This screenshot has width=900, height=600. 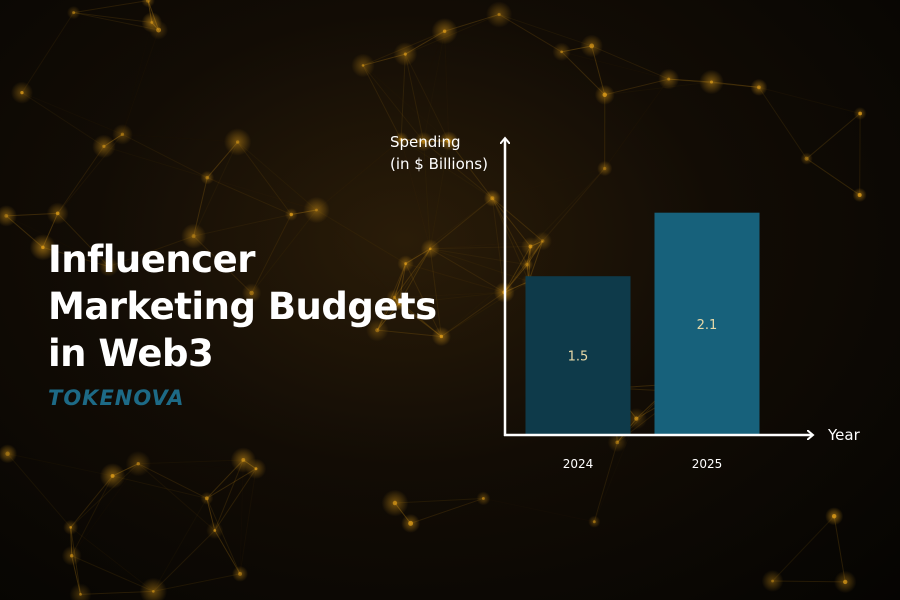 I want to click on x-tick-label-2024: 2024, so click(x=578, y=464).